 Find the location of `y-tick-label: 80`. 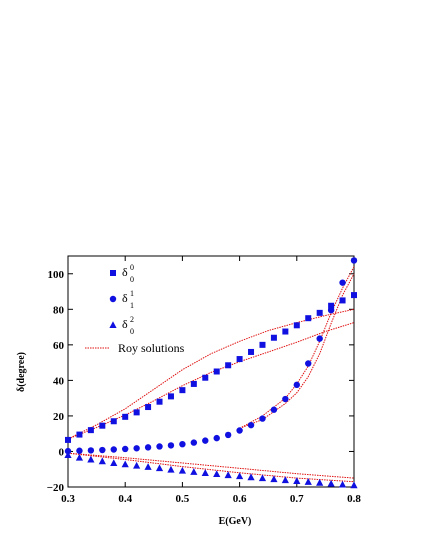

y-tick-label: 80 is located at coordinates (59, 310).